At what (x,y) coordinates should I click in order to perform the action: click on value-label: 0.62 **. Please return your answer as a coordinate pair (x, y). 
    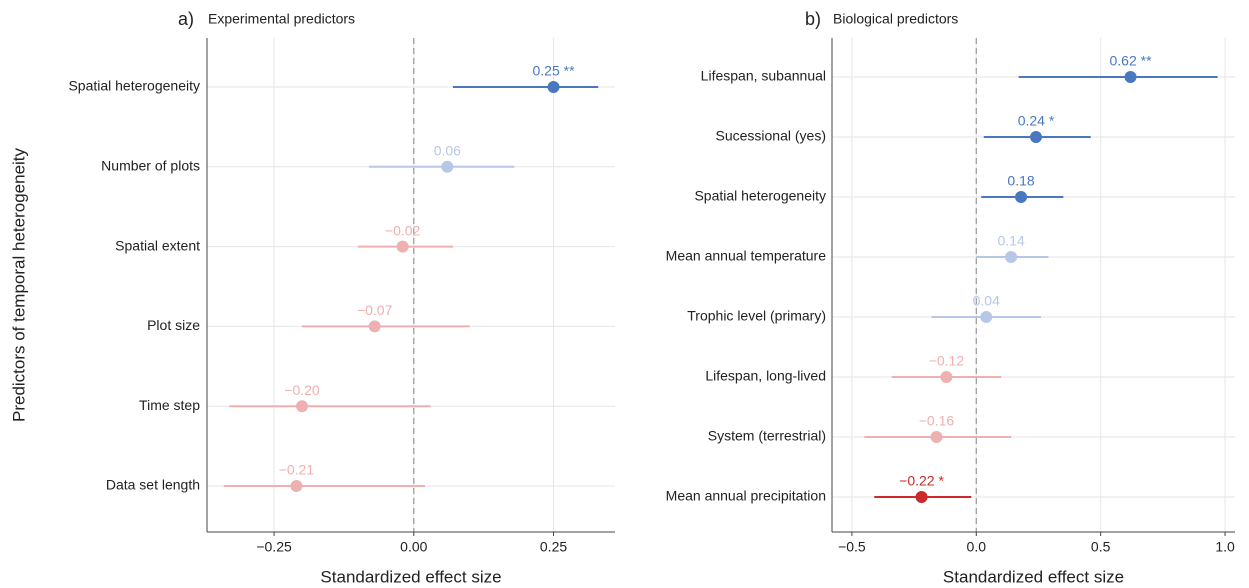
    Looking at the image, I should click on (1130, 61).